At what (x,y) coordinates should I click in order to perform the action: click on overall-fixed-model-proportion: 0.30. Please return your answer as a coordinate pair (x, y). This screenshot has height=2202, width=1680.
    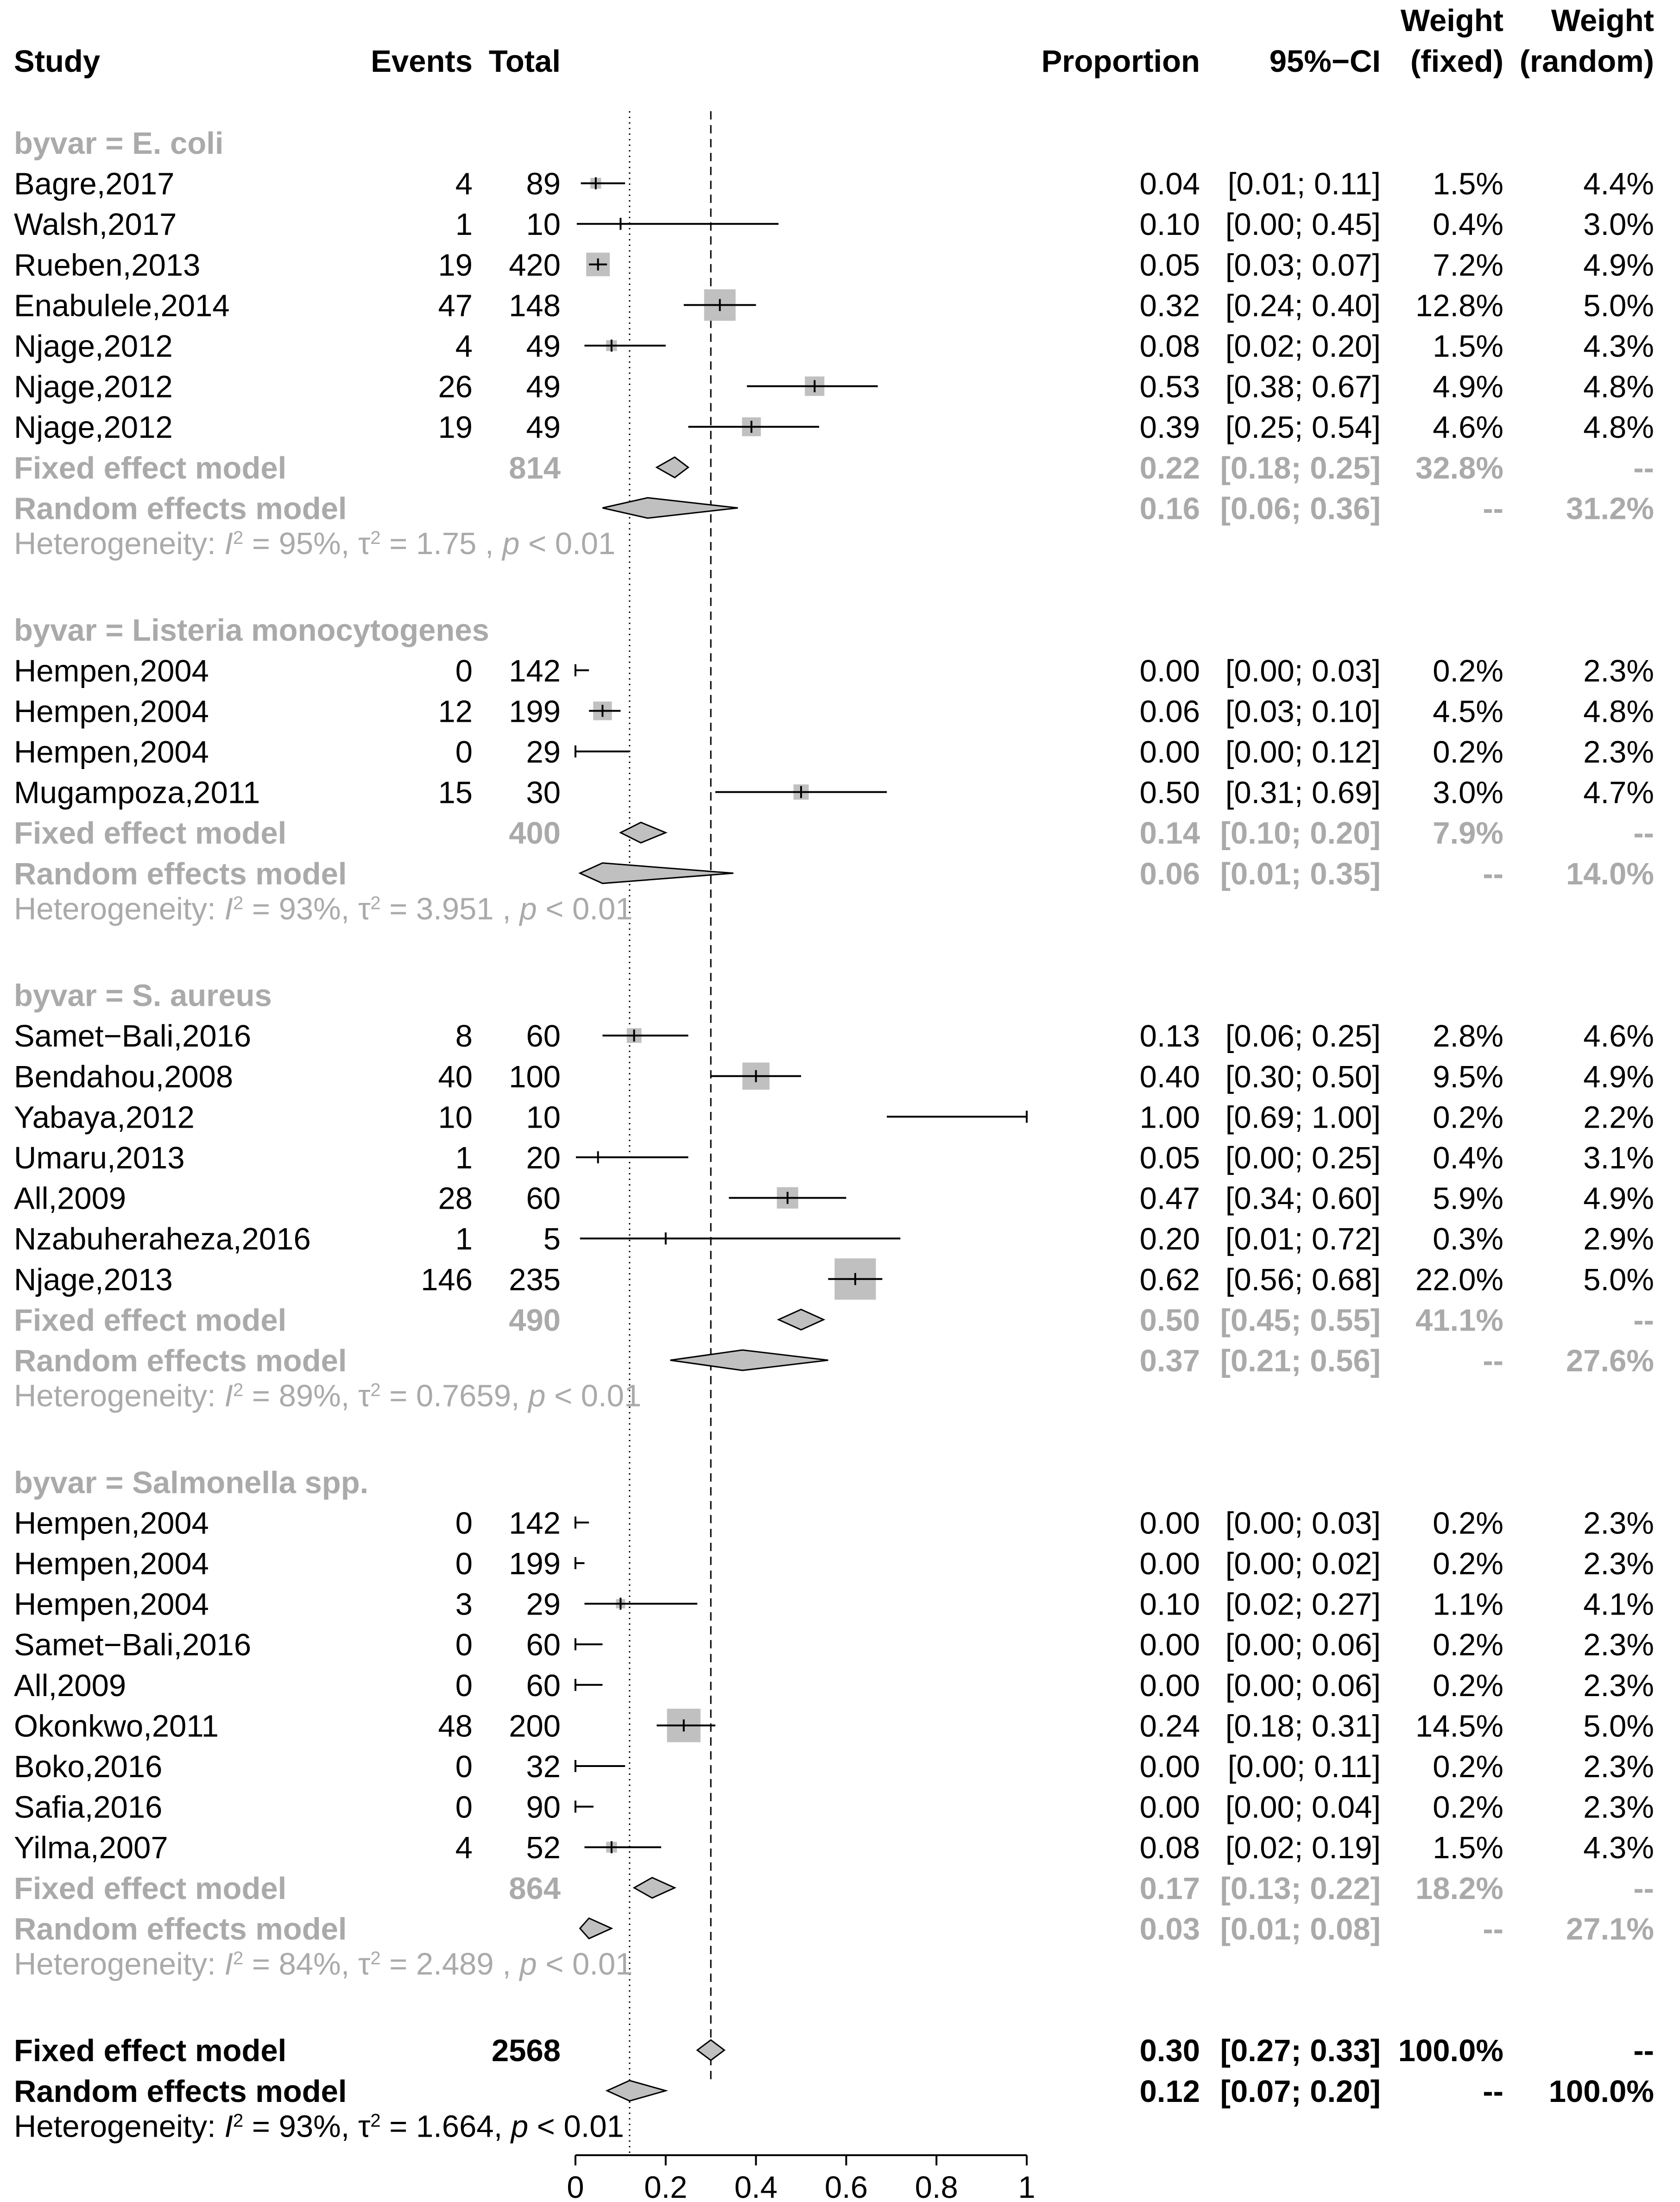
    Looking at the image, I should click on (1170, 2050).